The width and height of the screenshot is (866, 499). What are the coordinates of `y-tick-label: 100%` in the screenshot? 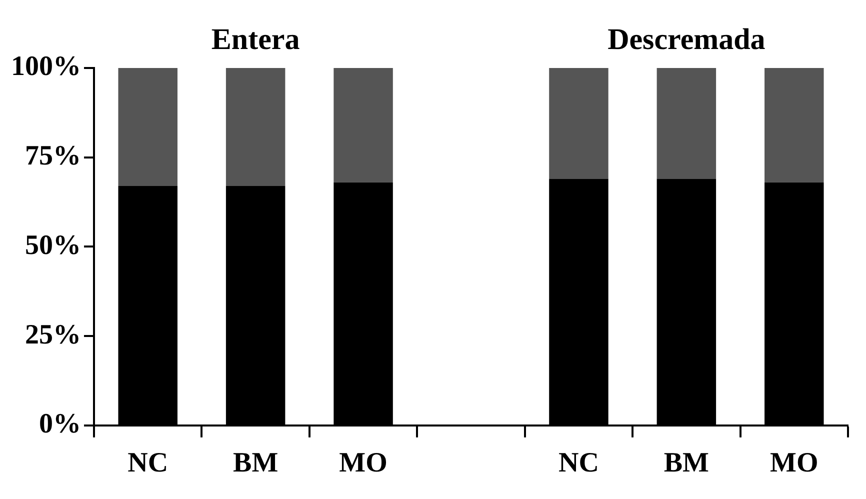 It's located at (46, 66).